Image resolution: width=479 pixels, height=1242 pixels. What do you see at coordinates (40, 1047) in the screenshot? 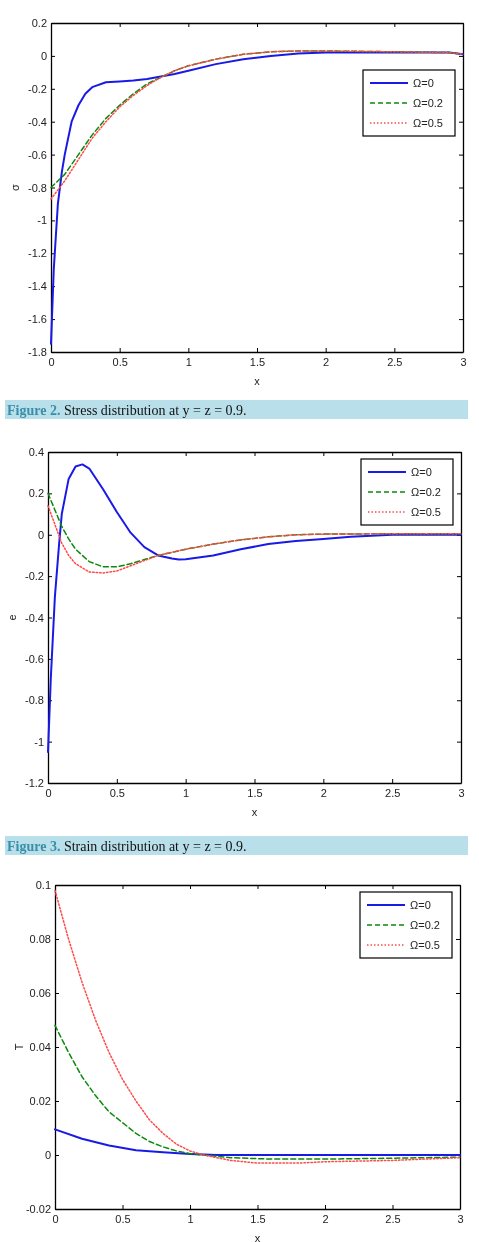
I see `y-tick-label: 0.04` at bounding box center [40, 1047].